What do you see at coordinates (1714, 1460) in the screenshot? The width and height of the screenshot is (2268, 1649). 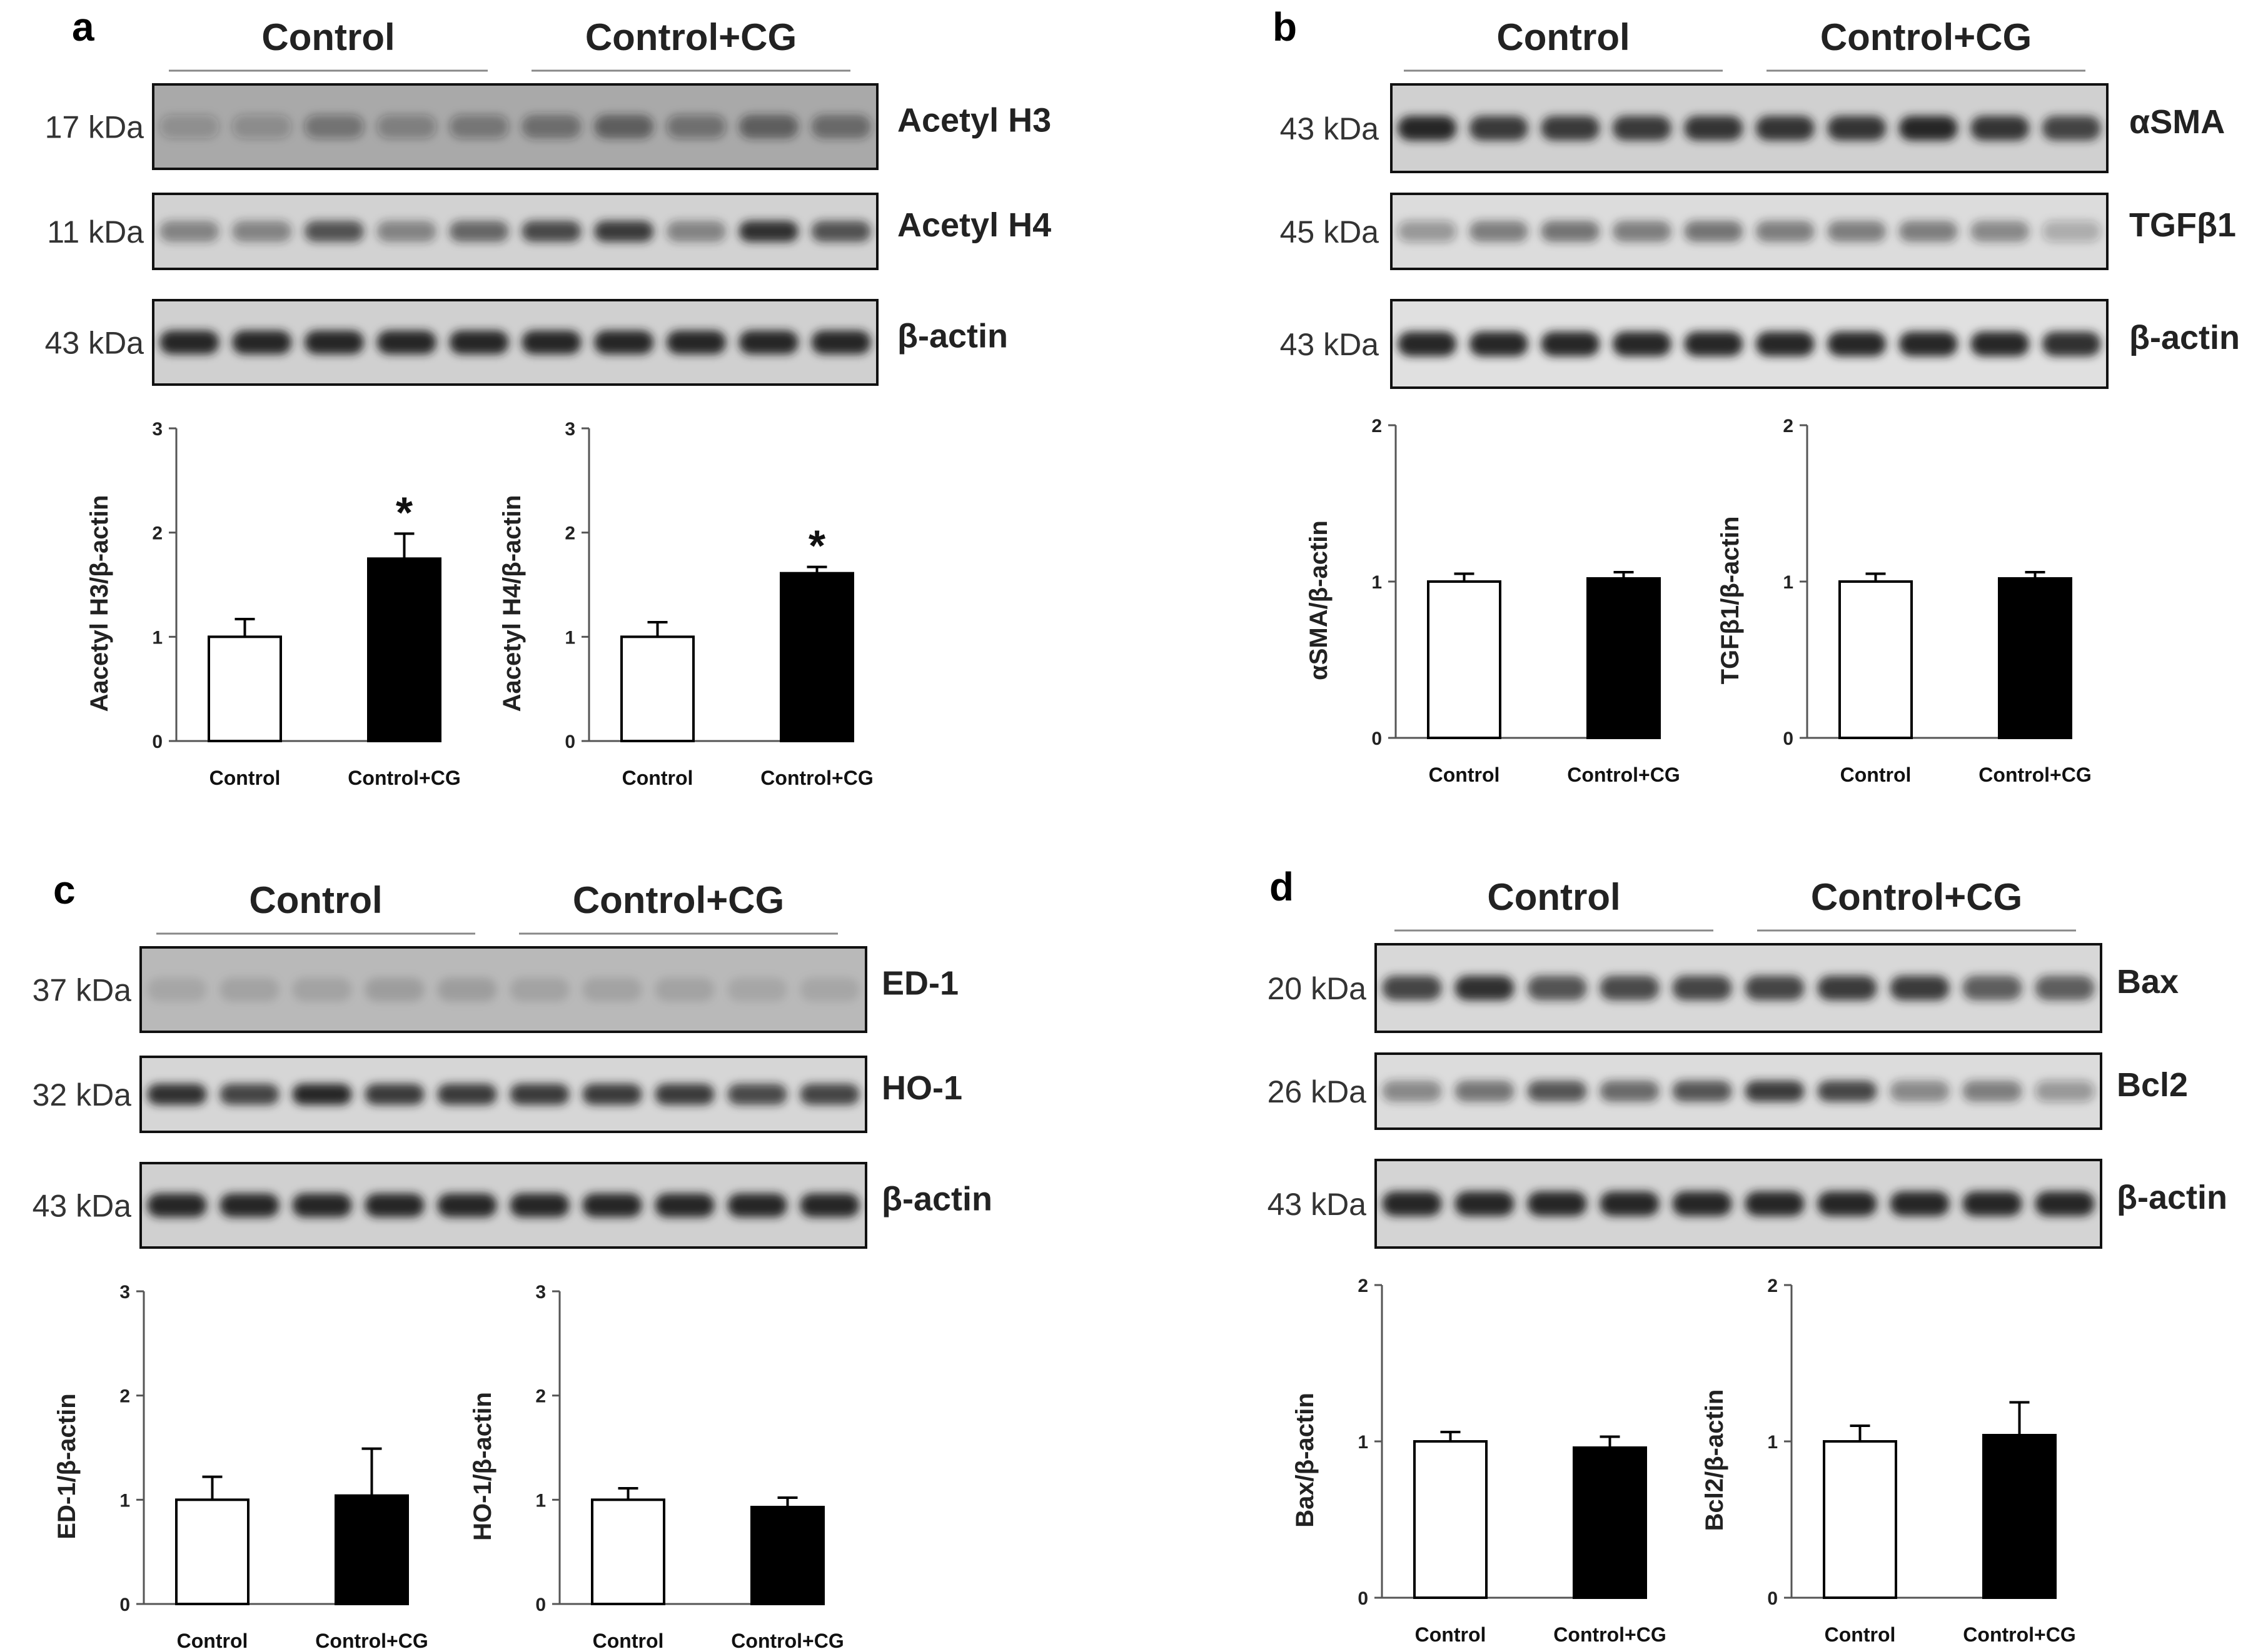 I see `y-axis-label: Bcl2/β-actin` at bounding box center [1714, 1460].